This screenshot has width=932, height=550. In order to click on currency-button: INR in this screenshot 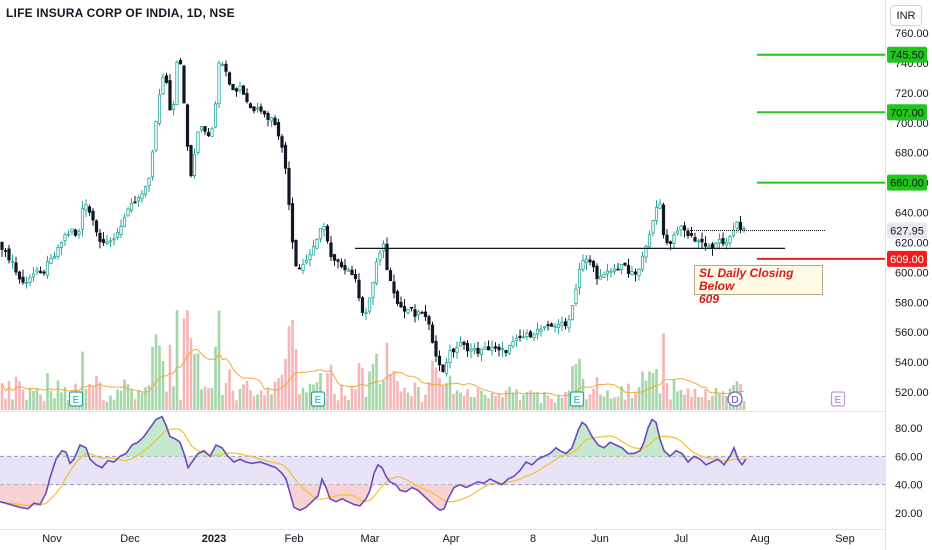, I will do `click(906, 15)`.